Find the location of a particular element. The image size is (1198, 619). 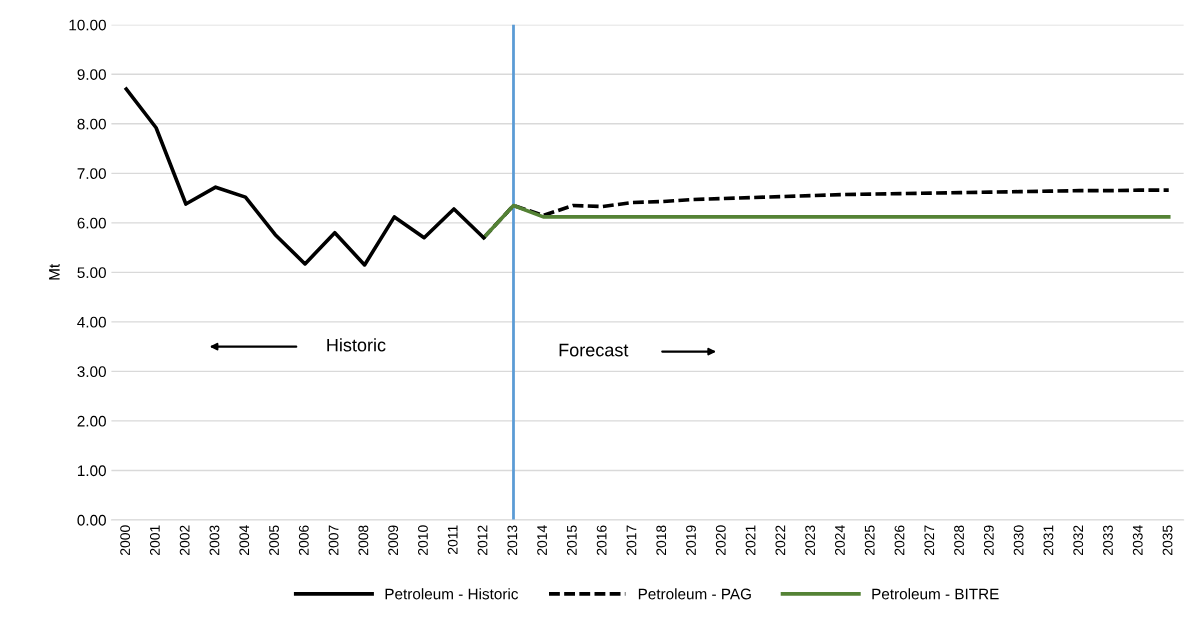

x-tick-label: 2027 is located at coordinates (929, 540).